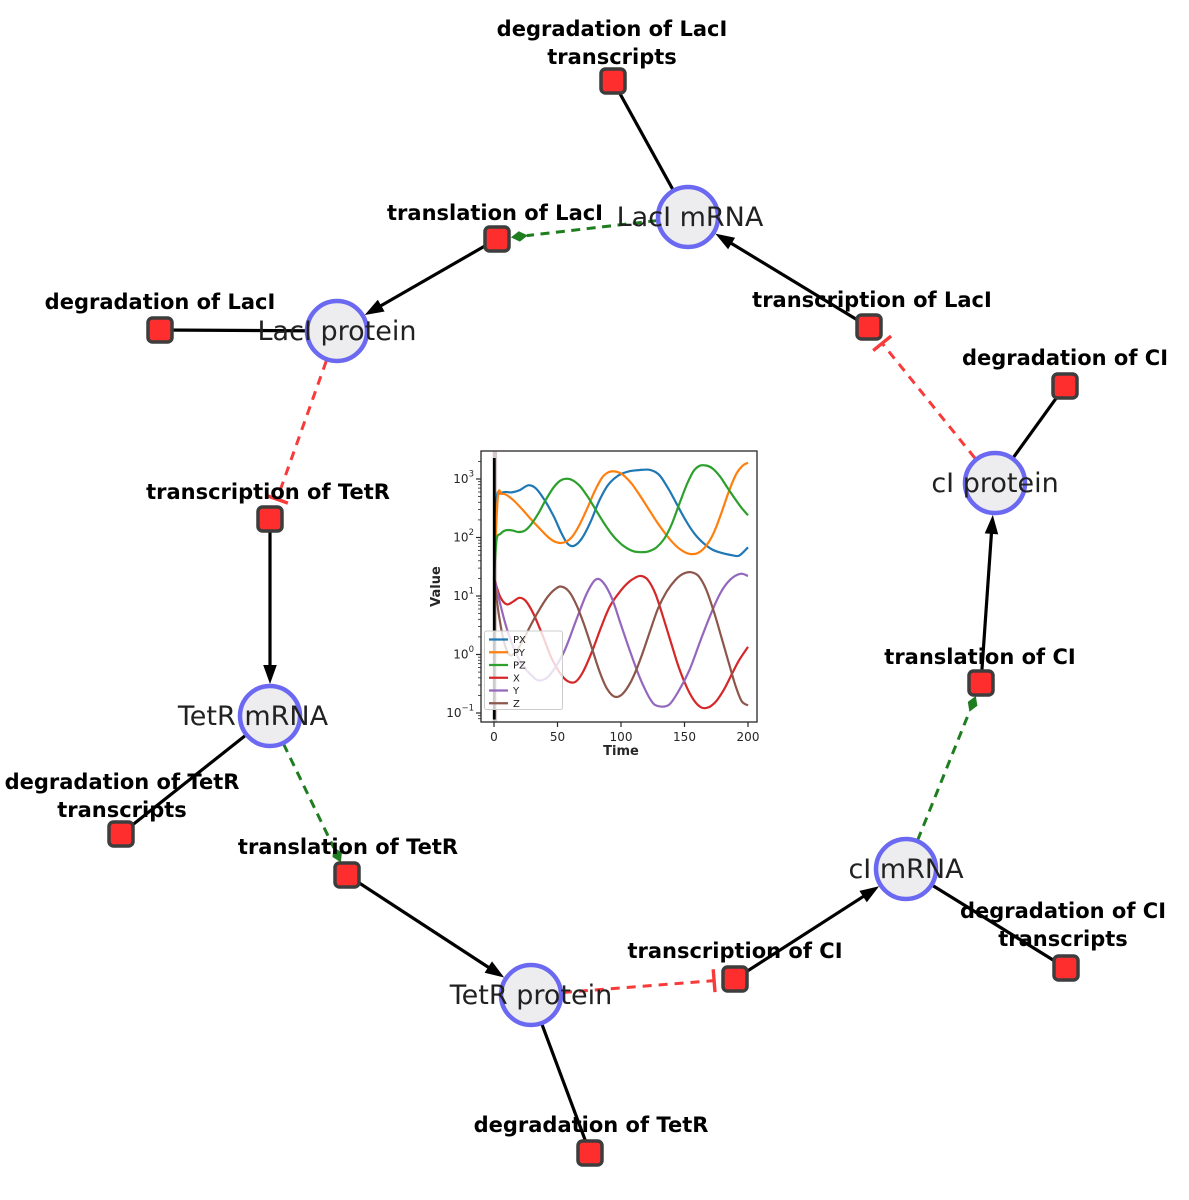 This screenshot has width=1189, height=1200. What do you see at coordinates (684, 737) in the screenshot?
I see `x-tick-label: 150` at bounding box center [684, 737].